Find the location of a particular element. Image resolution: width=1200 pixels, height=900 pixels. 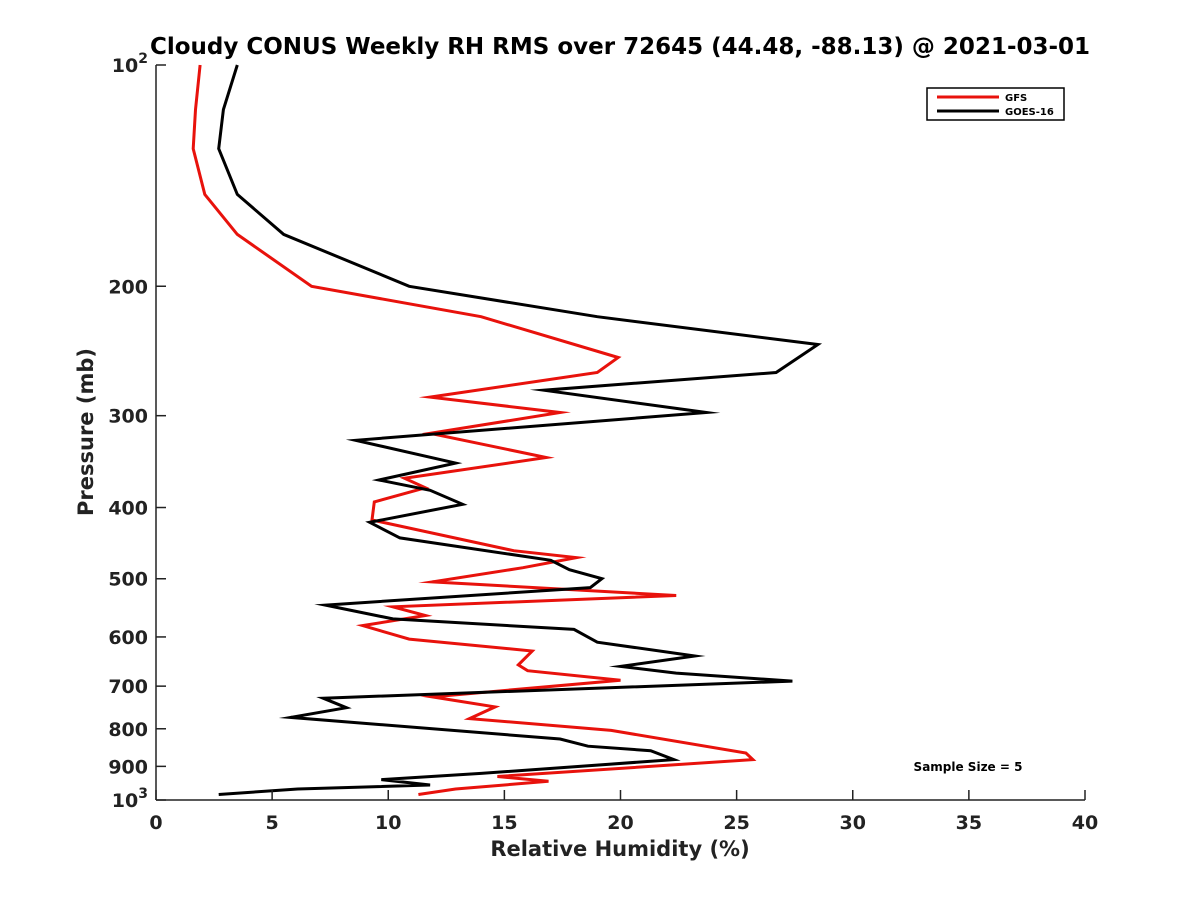

y-tick-label: 900 is located at coordinates (128, 767).